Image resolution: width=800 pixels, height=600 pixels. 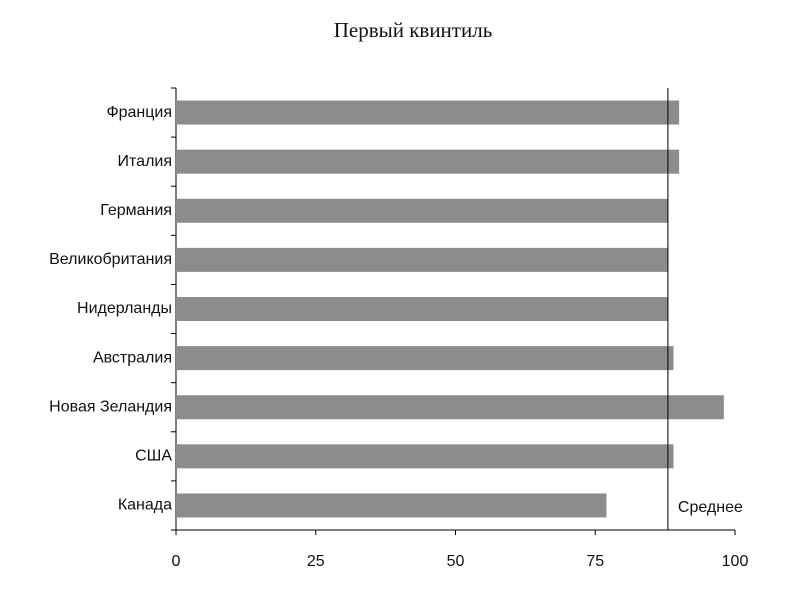 I want to click on y-tick-label: США, so click(x=153, y=456).